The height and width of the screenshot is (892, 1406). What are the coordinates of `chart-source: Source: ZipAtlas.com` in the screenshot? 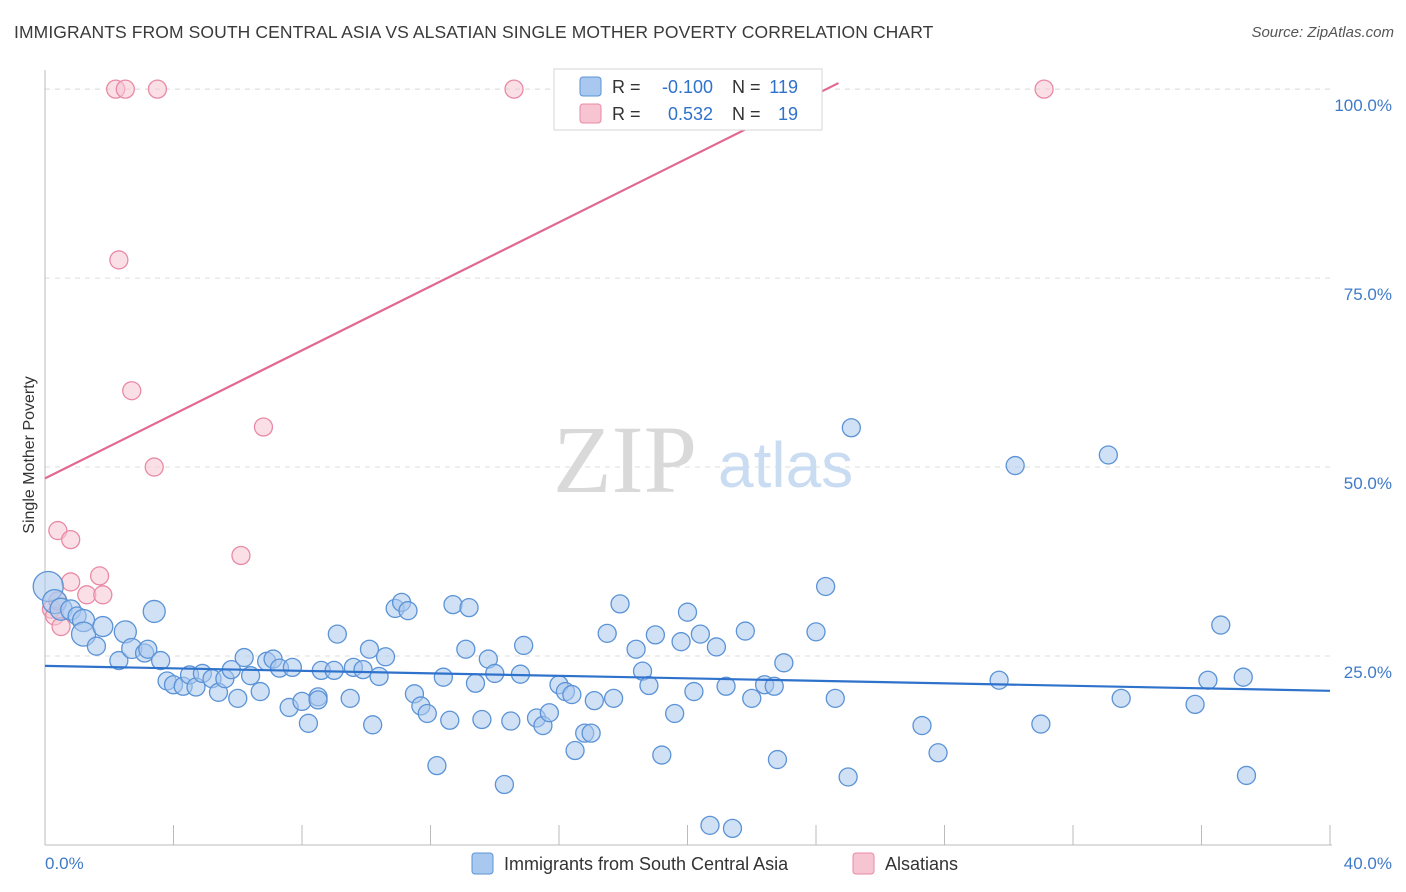 It's located at (1322, 32).